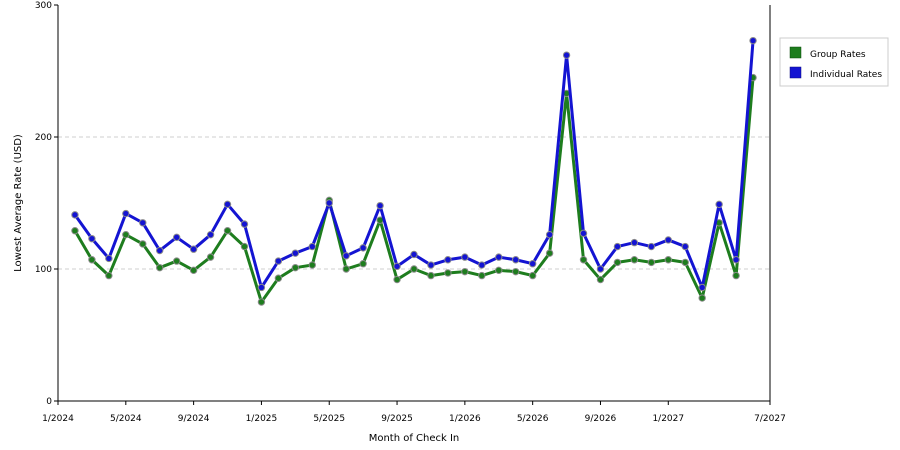 The image size is (900, 450). What do you see at coordinates (601, 419) in the screenshot?
I see `x-tick-label: 9/2026` at bounding box center [601, 419].